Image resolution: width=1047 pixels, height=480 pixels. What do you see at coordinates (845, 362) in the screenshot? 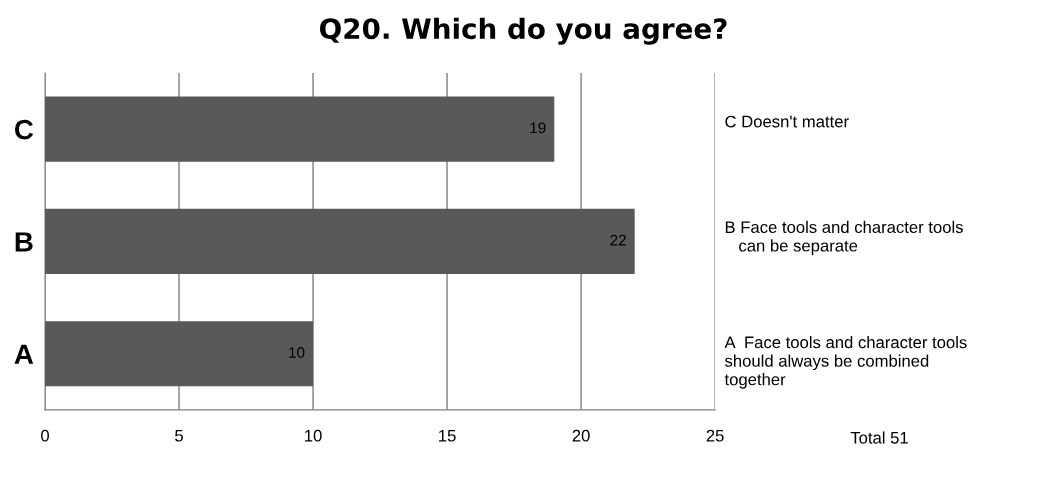
I see `text: A Face tools and character tools should always be combined together` at bounding box center [845, 362].